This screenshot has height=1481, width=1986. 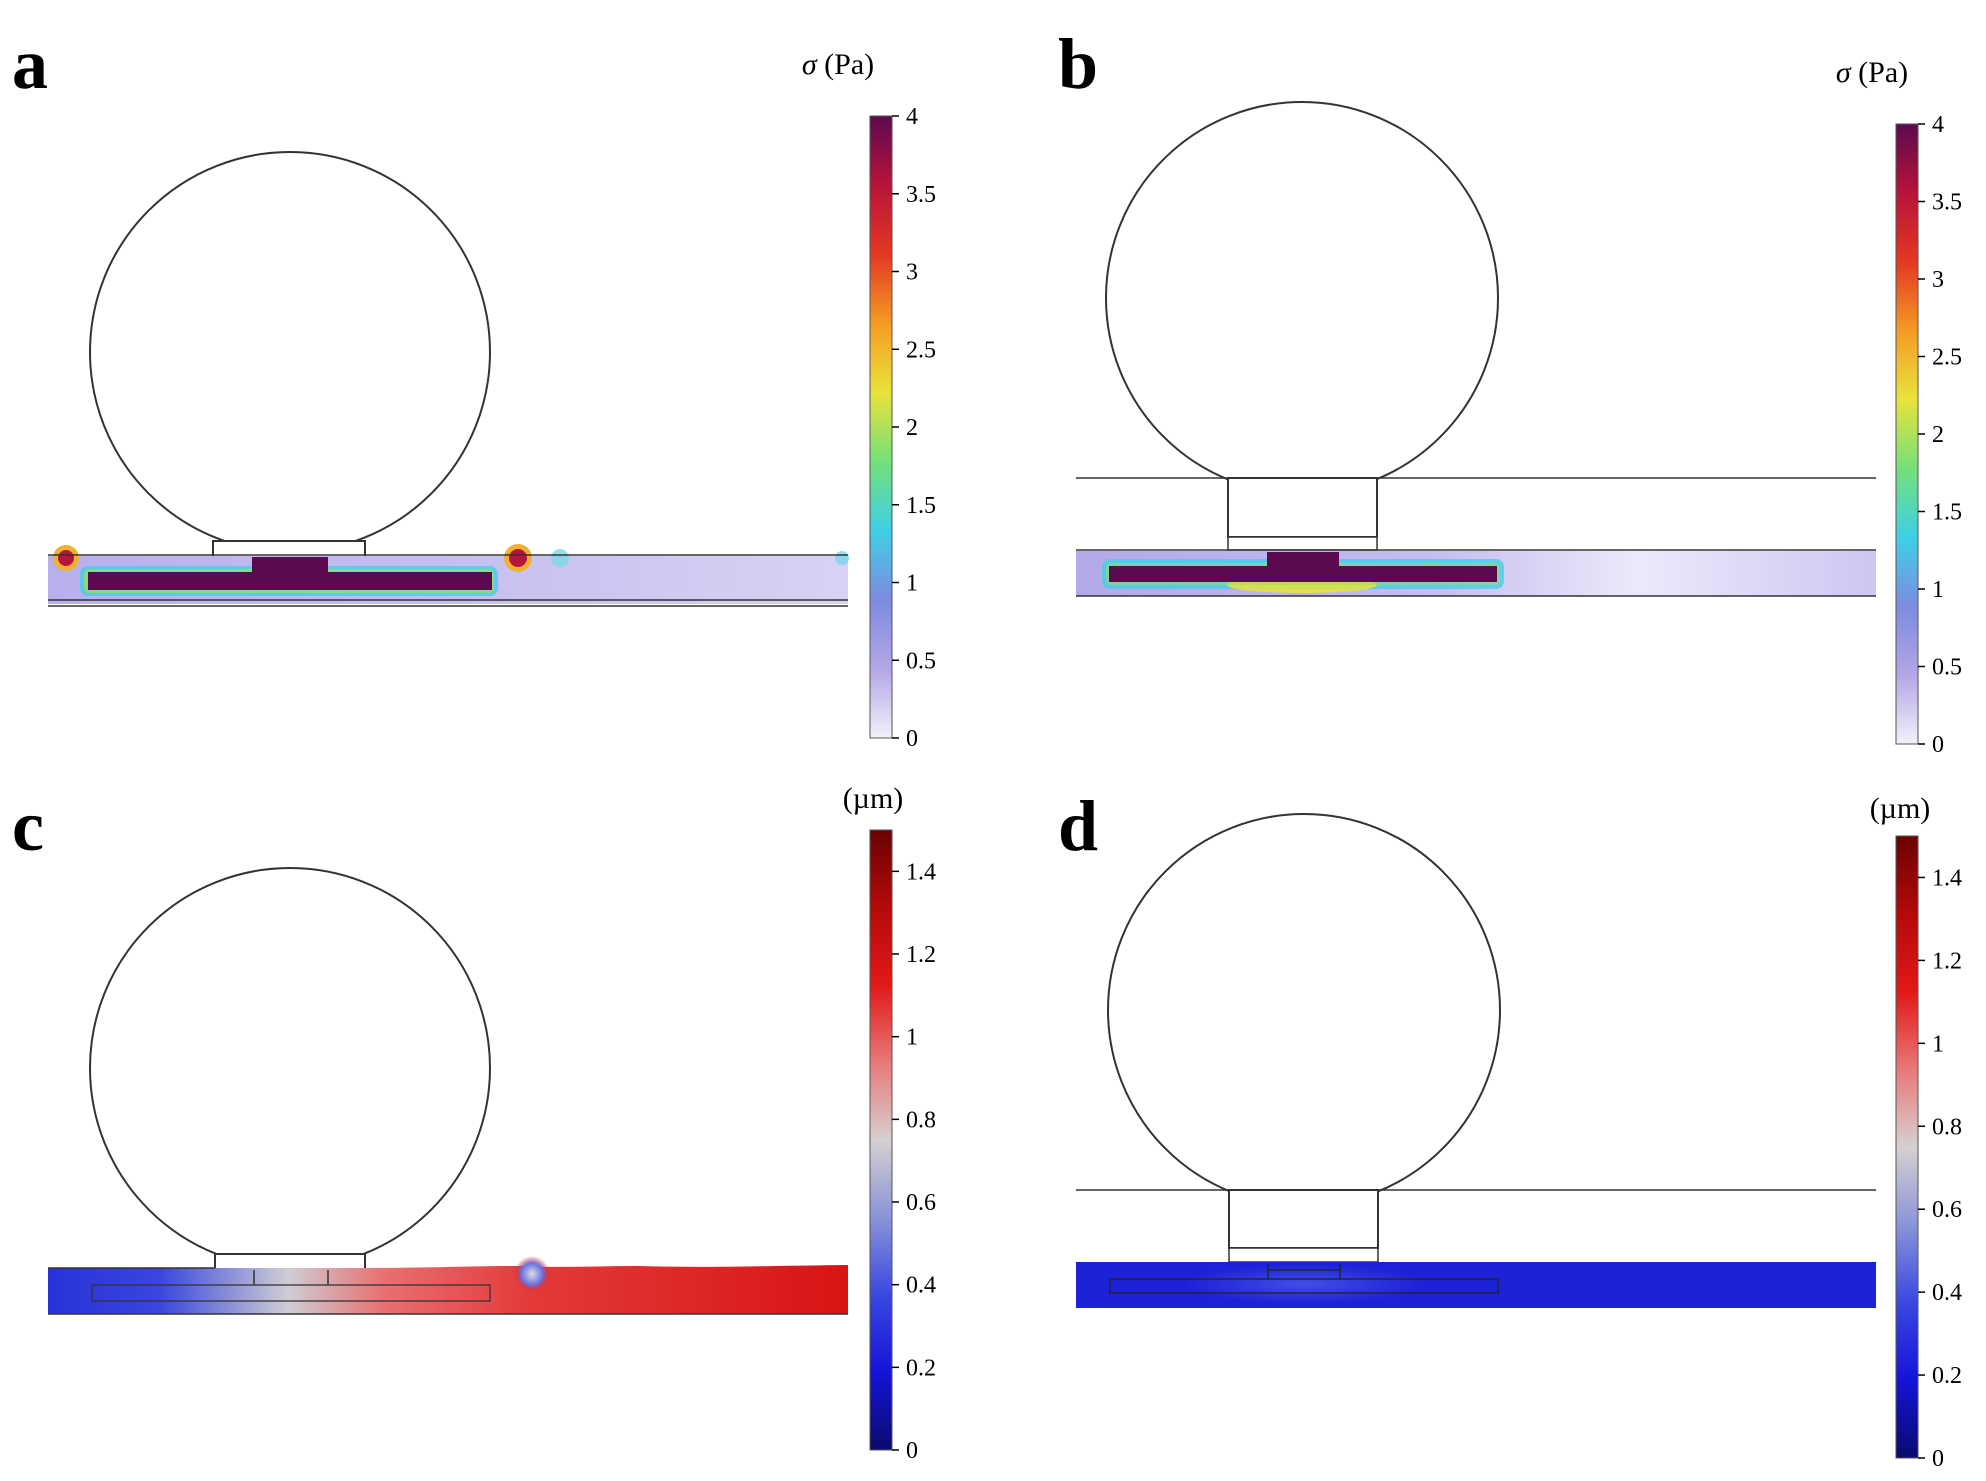 I want to click on colorbar-c-ticks: 0 0.2 0.4 0.6 0.8 1 1.2 1.4, so click(x=914, y=1161).